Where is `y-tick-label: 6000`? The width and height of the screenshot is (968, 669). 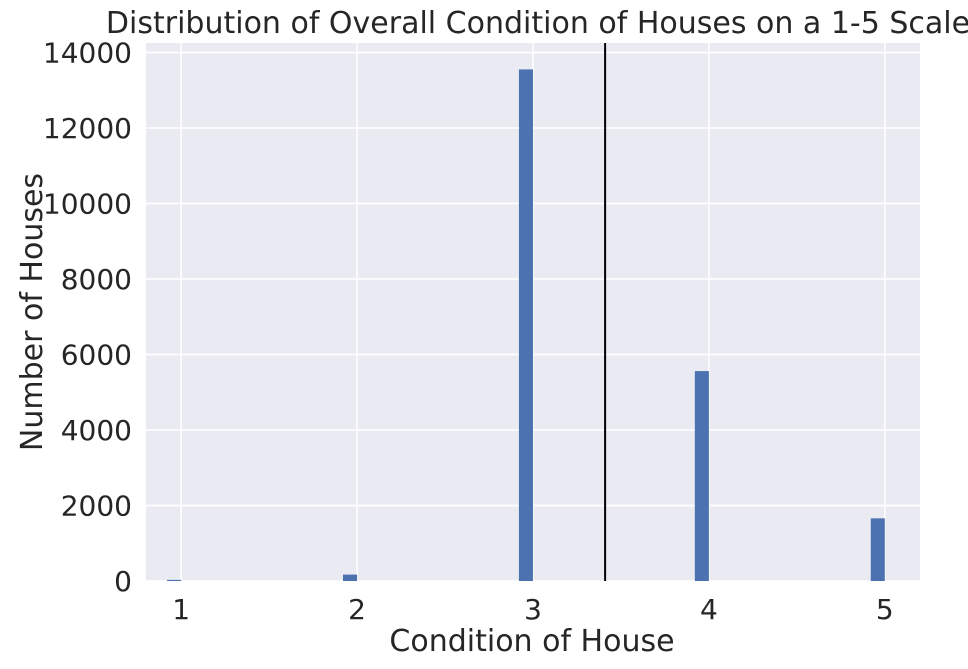 y-tick-label: 6000 is located at coordinates (96, 354).